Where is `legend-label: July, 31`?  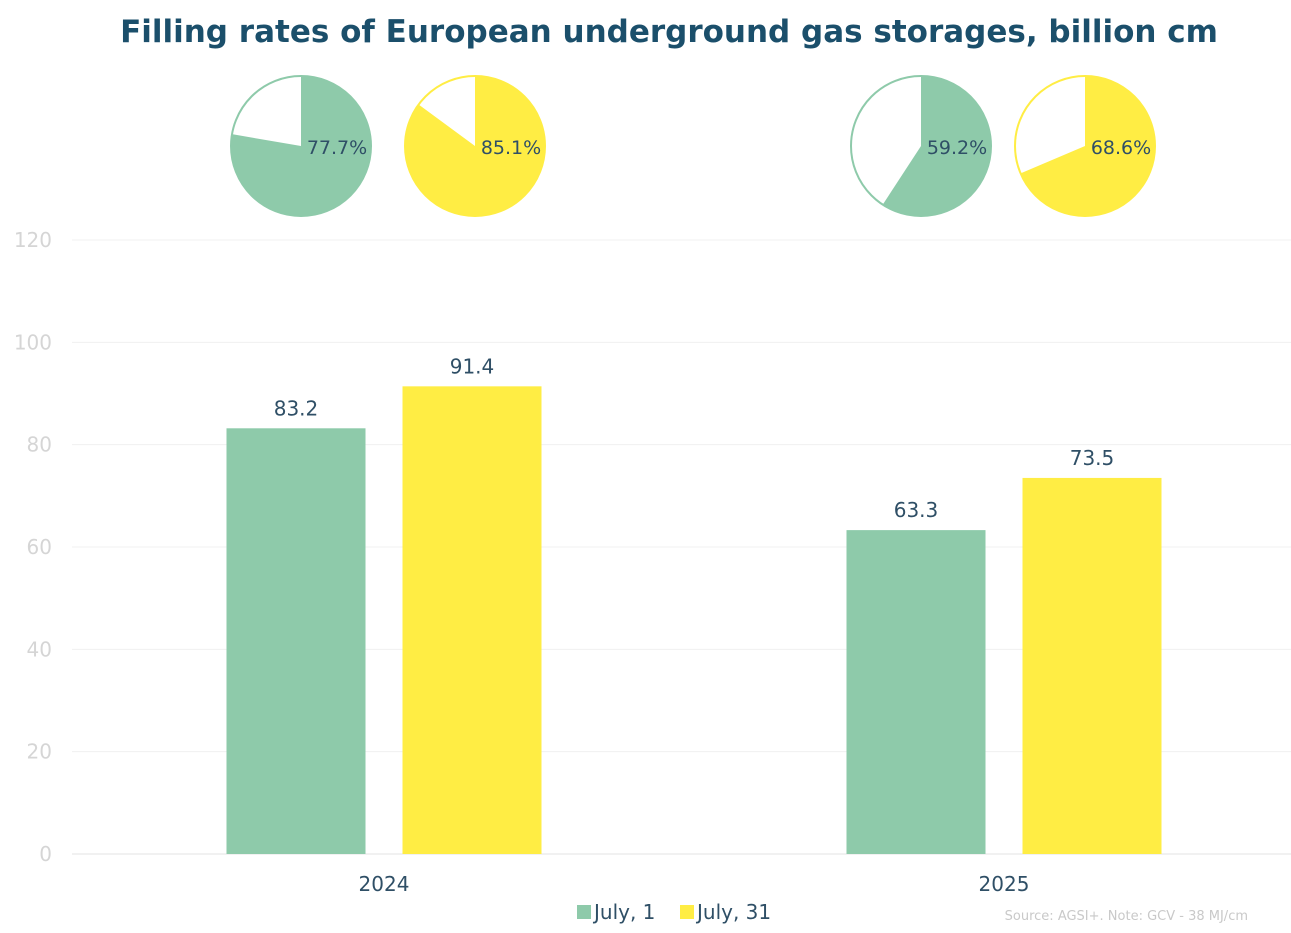
legend-label: July, 31 is located at coordinates (733, 912).